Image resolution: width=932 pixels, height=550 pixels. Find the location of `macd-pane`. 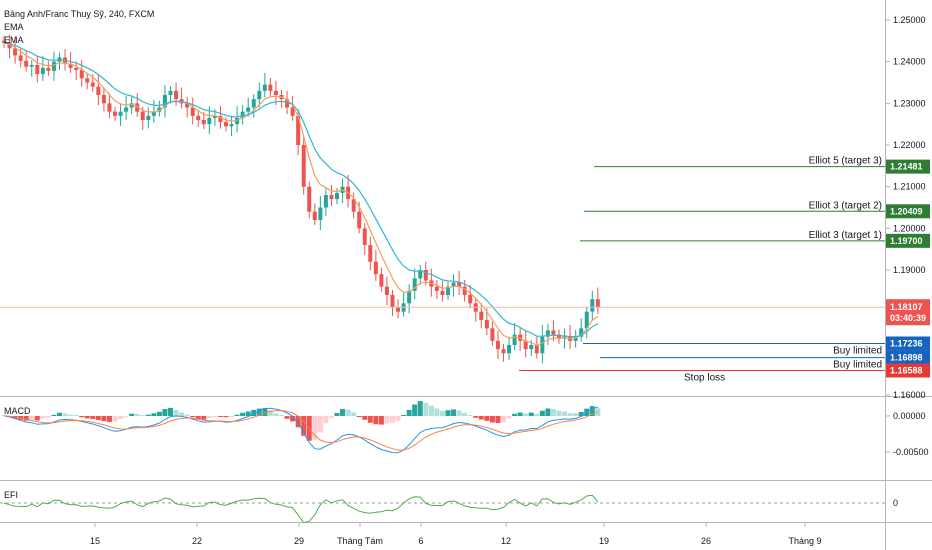

macd-pane is located at coordinates (301, 427).